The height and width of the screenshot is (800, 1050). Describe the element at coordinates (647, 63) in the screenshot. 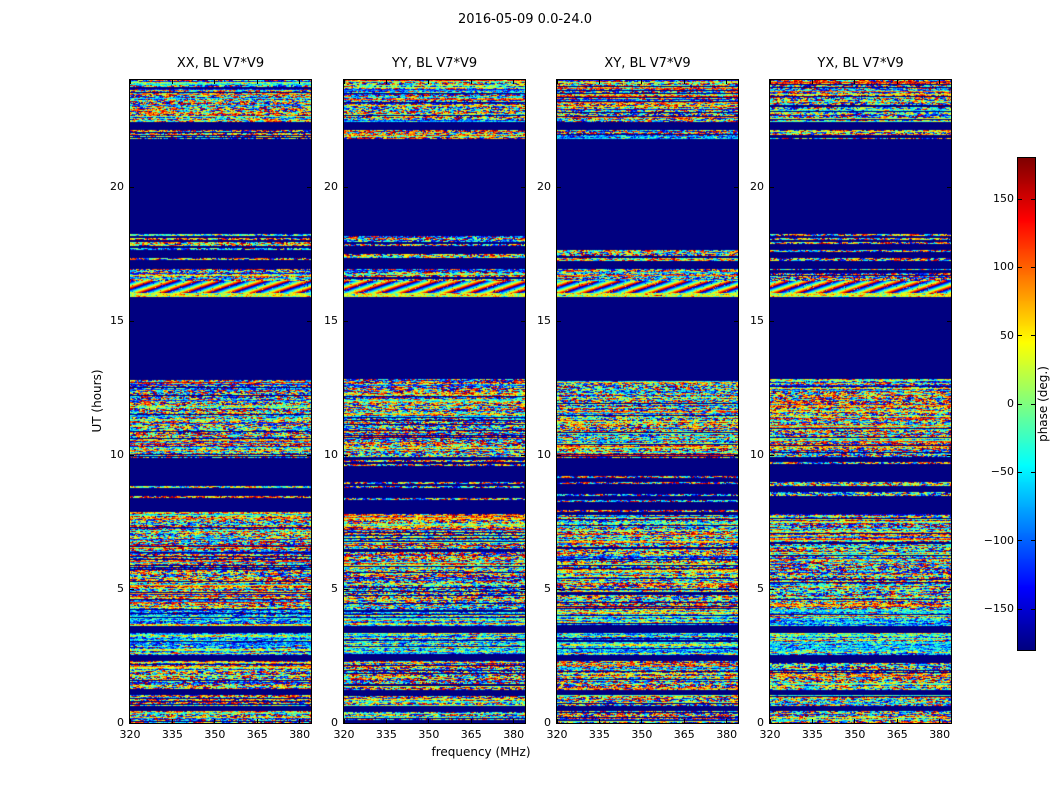

I see `panel-title: XY, BL V7*V9` at that location.